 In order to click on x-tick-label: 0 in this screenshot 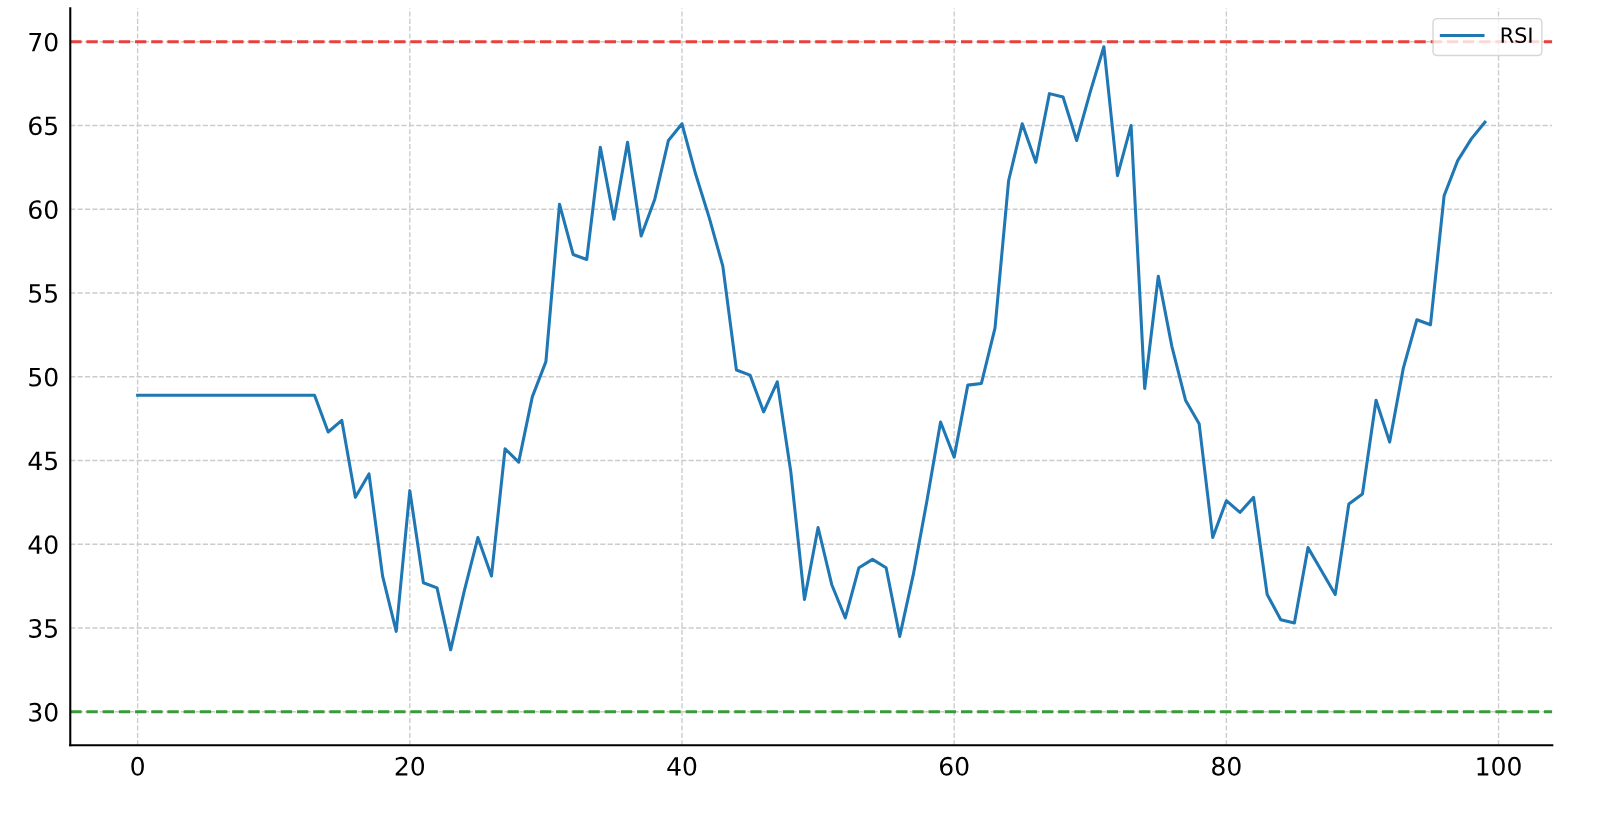, I will do `click(137, 766)`.